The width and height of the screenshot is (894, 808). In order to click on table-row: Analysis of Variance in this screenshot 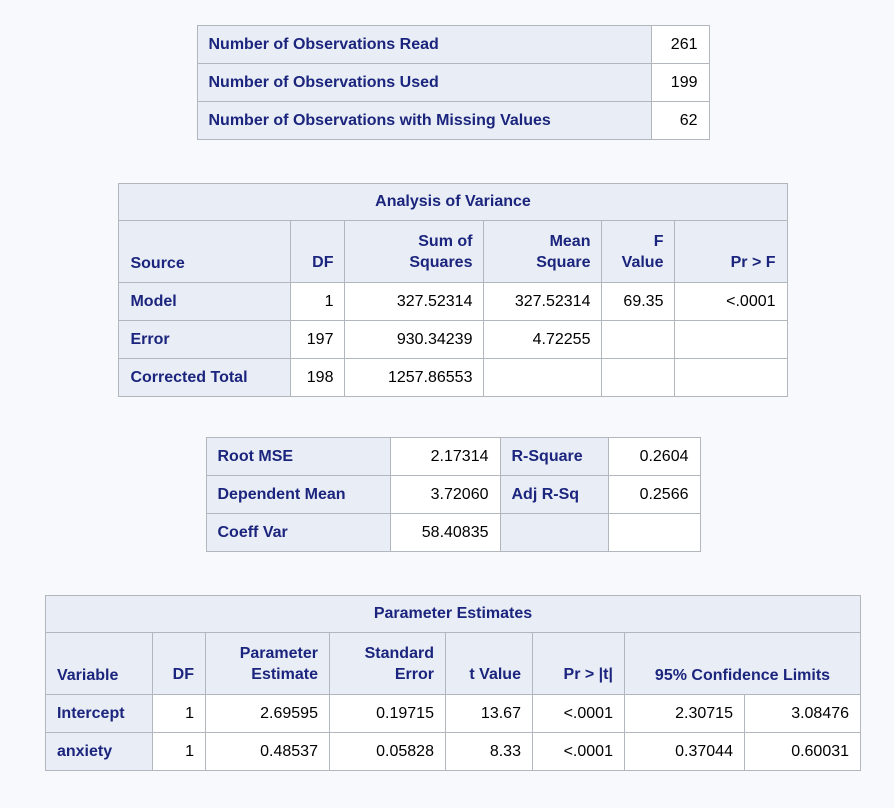, I will do `click(453, 202)`.